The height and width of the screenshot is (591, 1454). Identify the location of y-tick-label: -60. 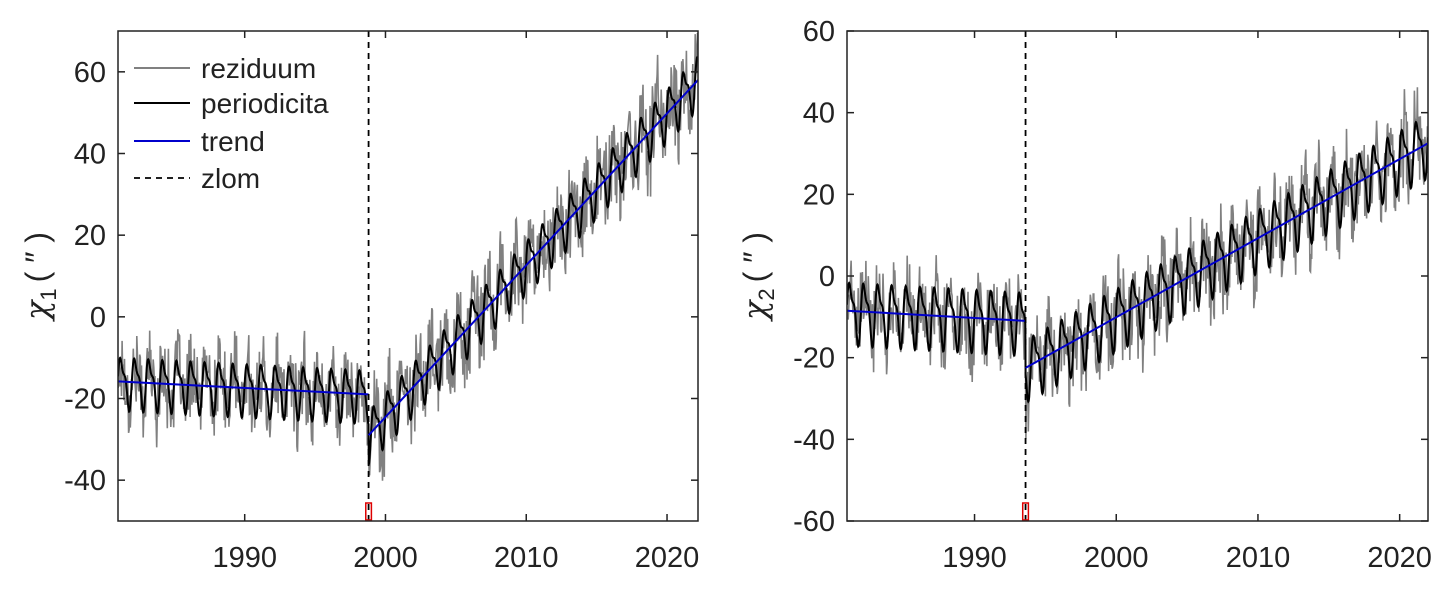
(814, 522).